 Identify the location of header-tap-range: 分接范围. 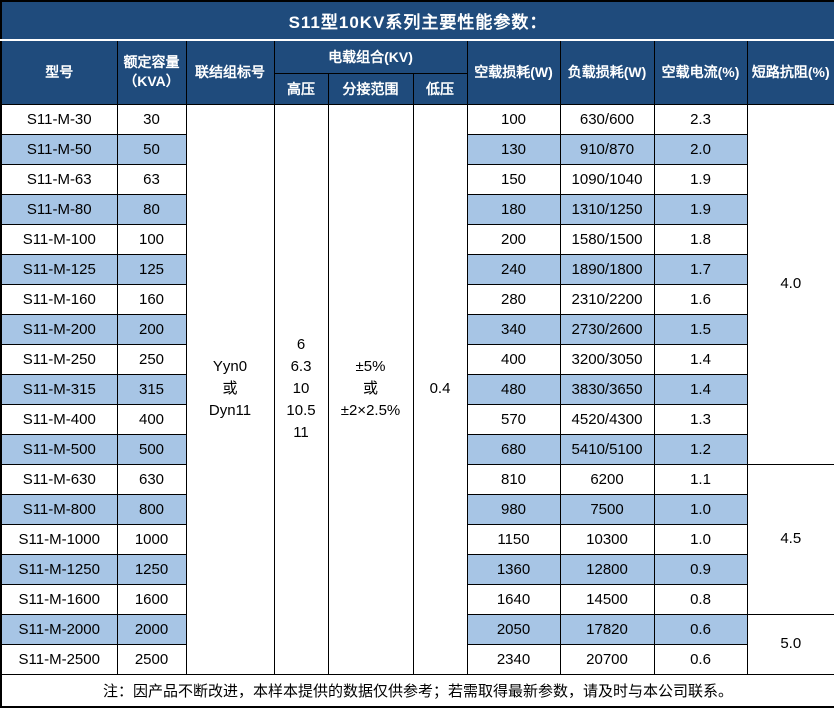
(370, 88).